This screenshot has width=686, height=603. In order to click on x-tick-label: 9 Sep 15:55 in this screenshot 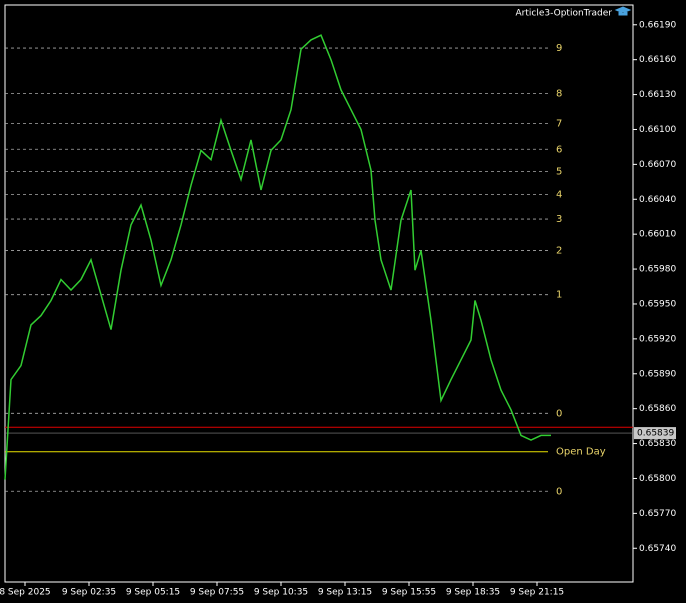, I will do `click(409, 593)`.